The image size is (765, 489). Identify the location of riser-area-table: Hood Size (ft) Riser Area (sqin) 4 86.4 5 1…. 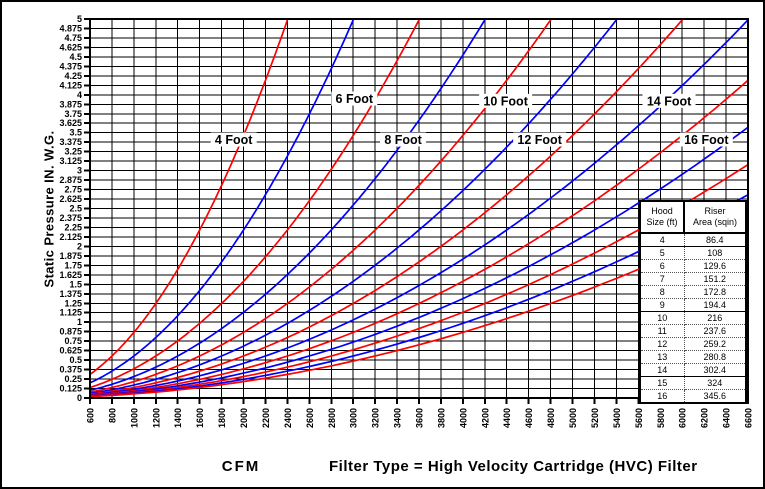
(693, 302).